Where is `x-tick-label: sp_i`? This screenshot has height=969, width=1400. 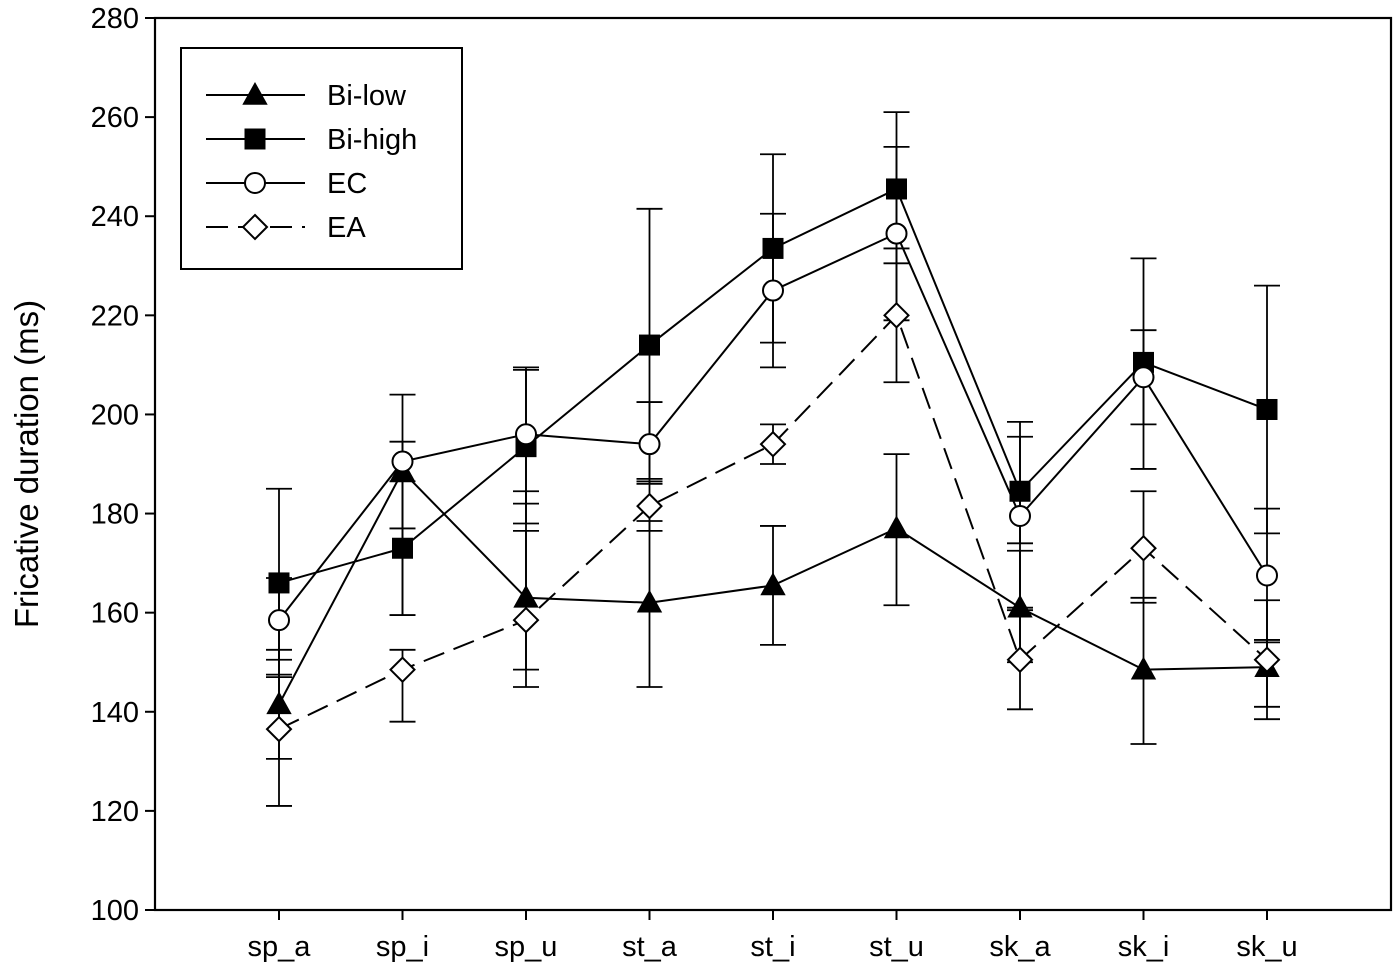 x-tick-label: sp_i is located at coordinates (402, 947).